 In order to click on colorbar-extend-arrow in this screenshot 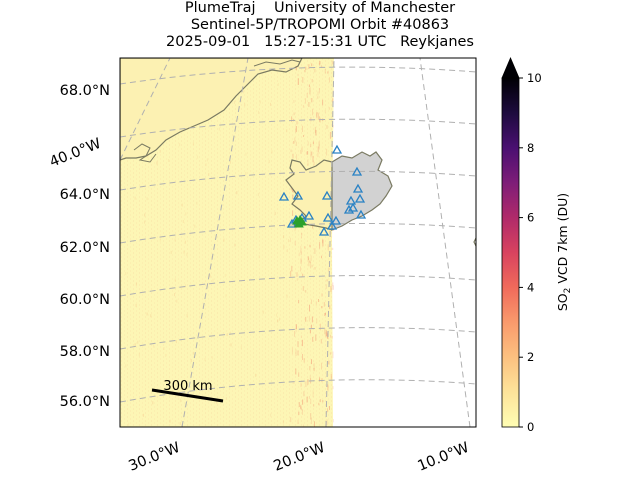, I will do `click(510, 67)`.